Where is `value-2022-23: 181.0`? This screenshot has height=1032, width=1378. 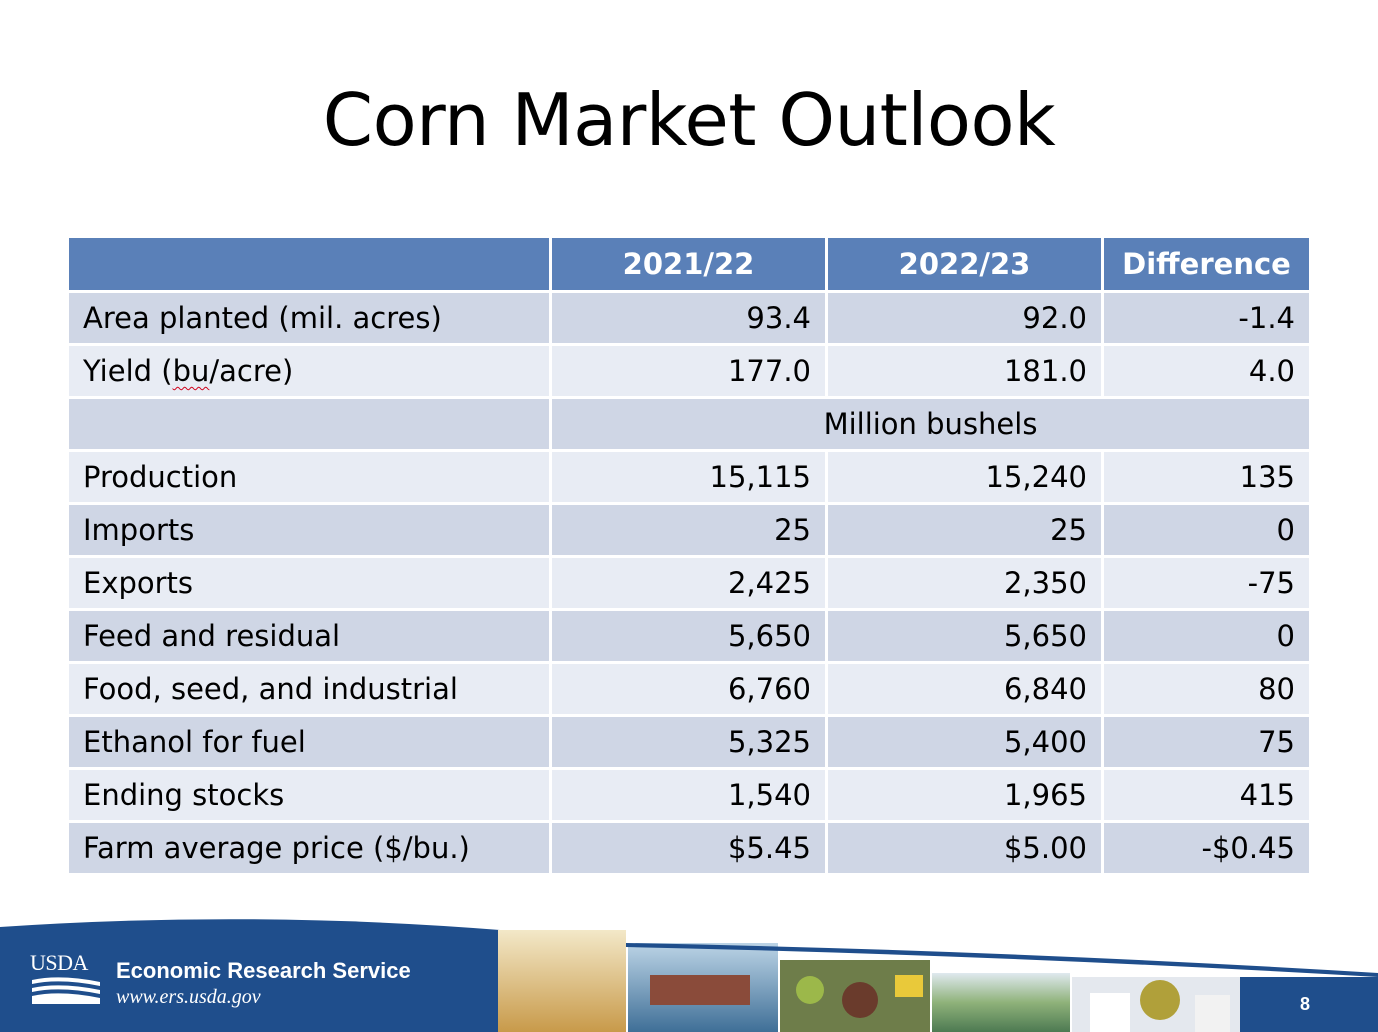
value-2022-23: 181.0 is located at coordinates (964, 371).